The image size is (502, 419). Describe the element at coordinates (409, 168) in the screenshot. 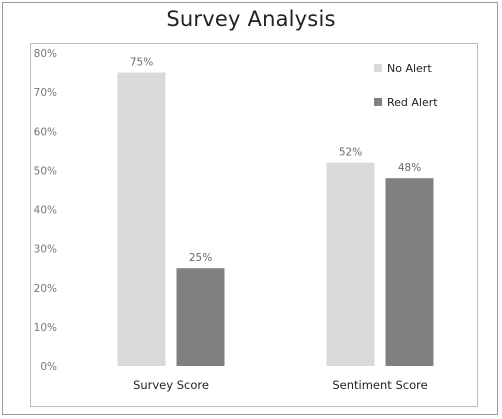

I see `bar-value-label: 48%` at that location.